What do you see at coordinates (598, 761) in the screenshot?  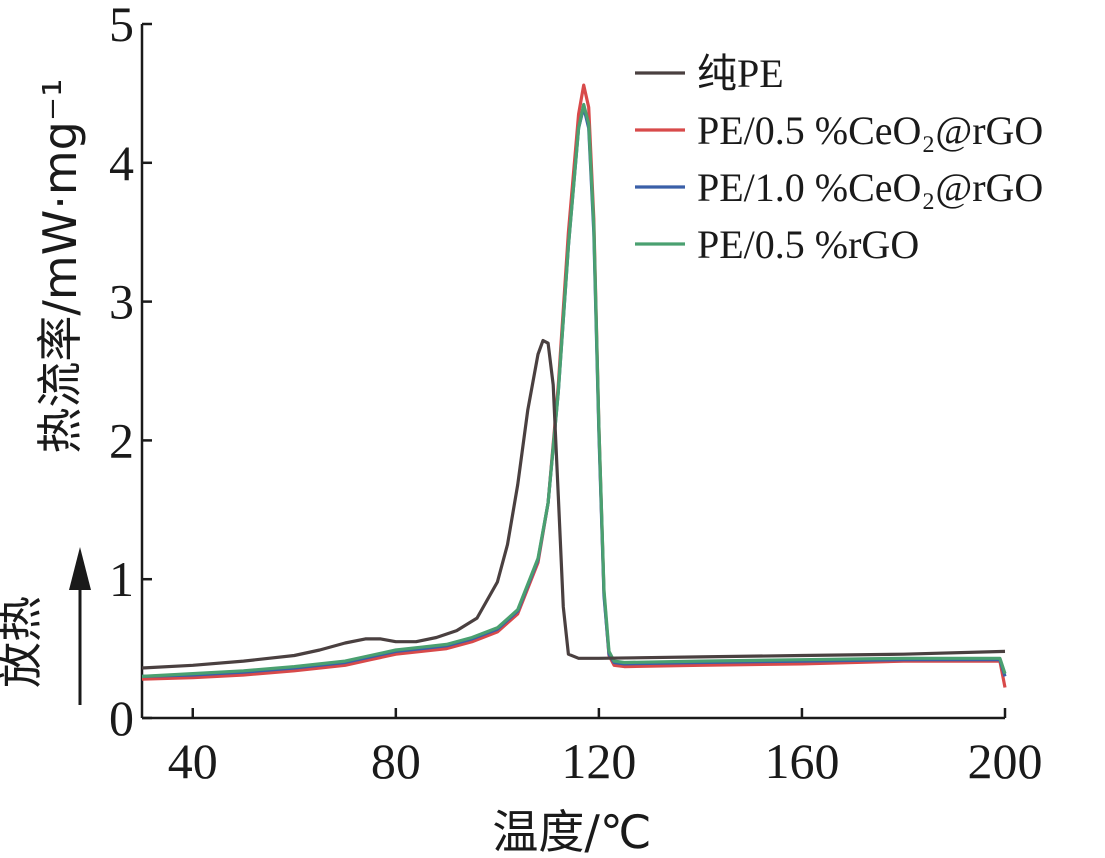 I see `x-tick-label: 120` at bounding box center [598, 761].